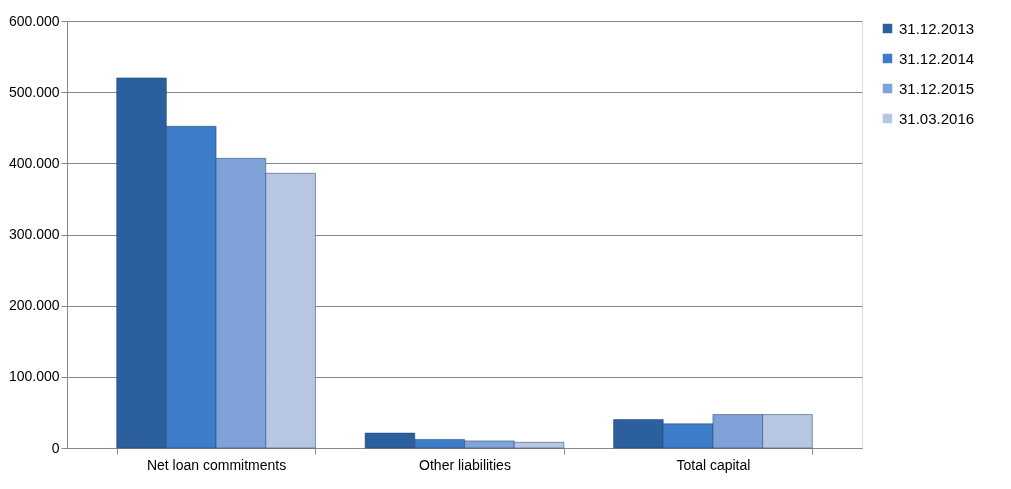  I want to click on y-tick-label: 600.000, so click(34, 20).